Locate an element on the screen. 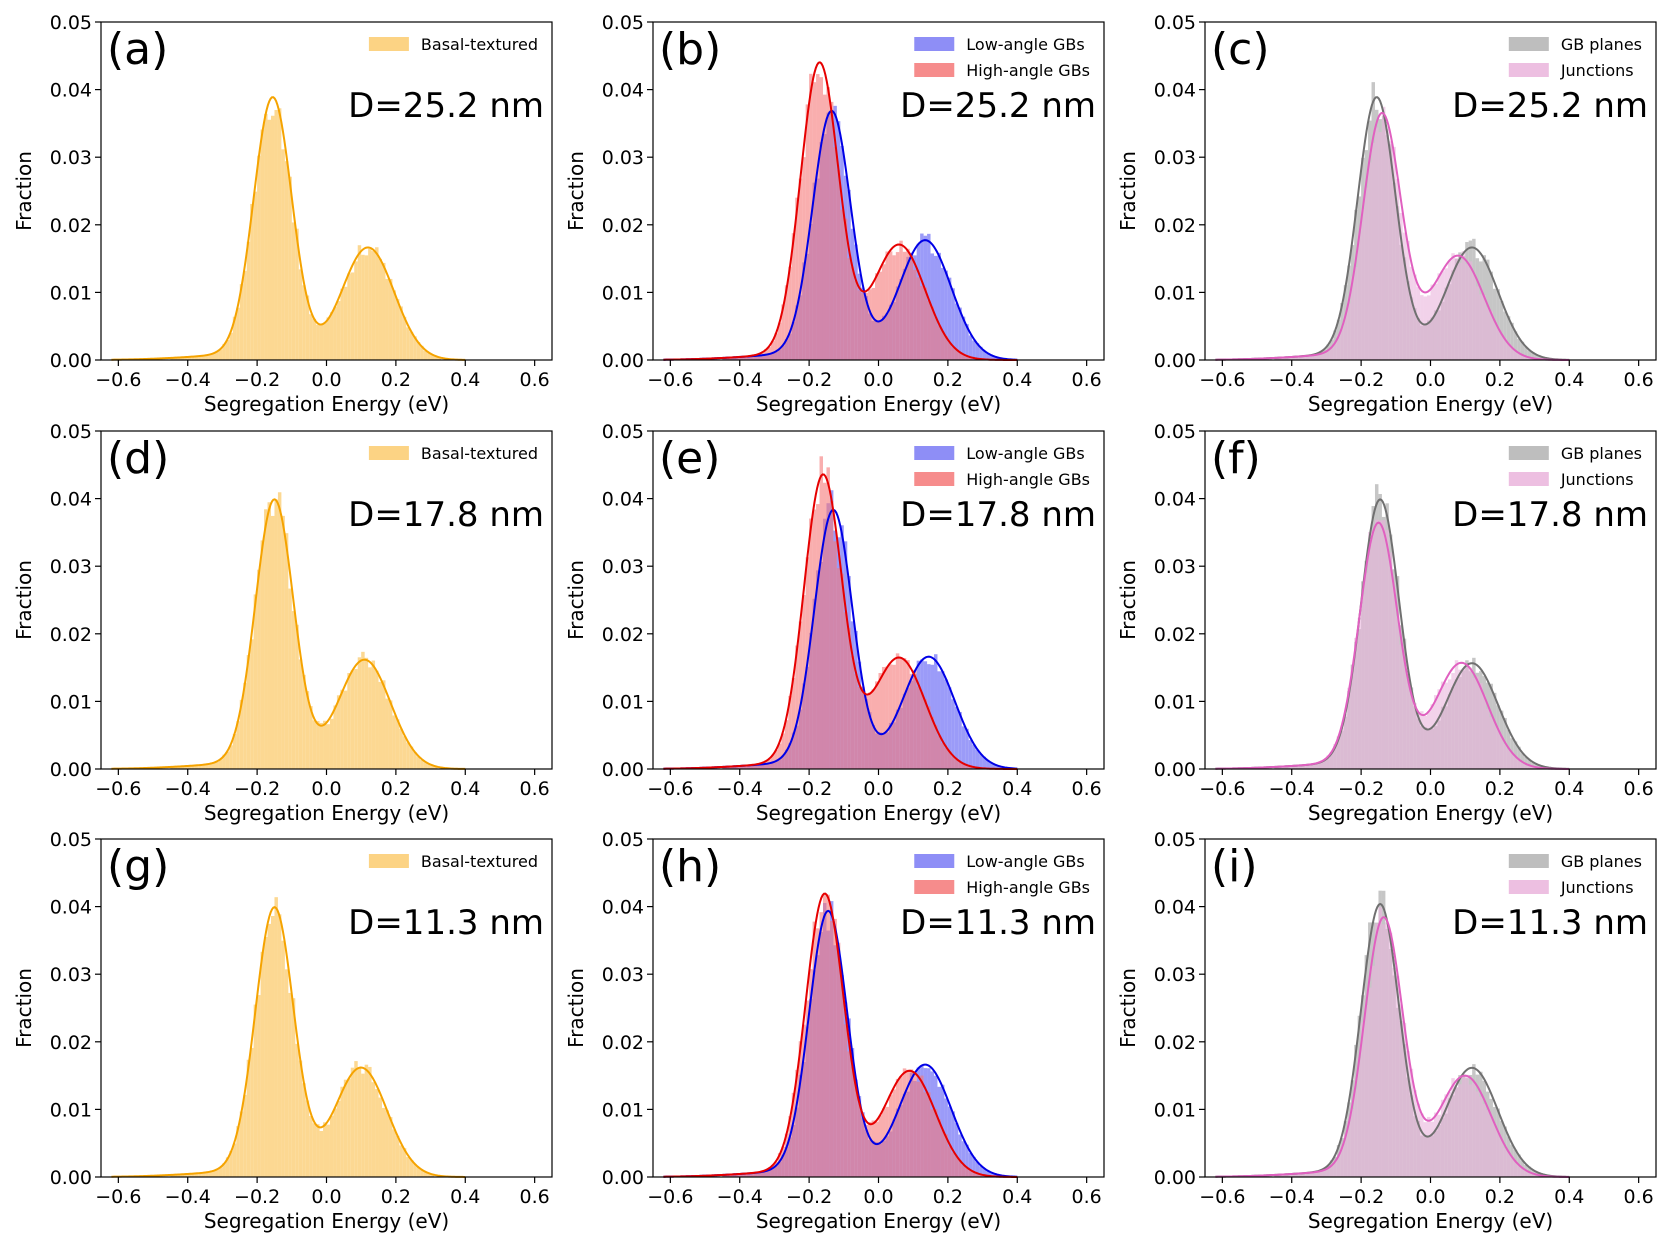  y-tick-label: 0.02 is located at coordinates (623, 226).